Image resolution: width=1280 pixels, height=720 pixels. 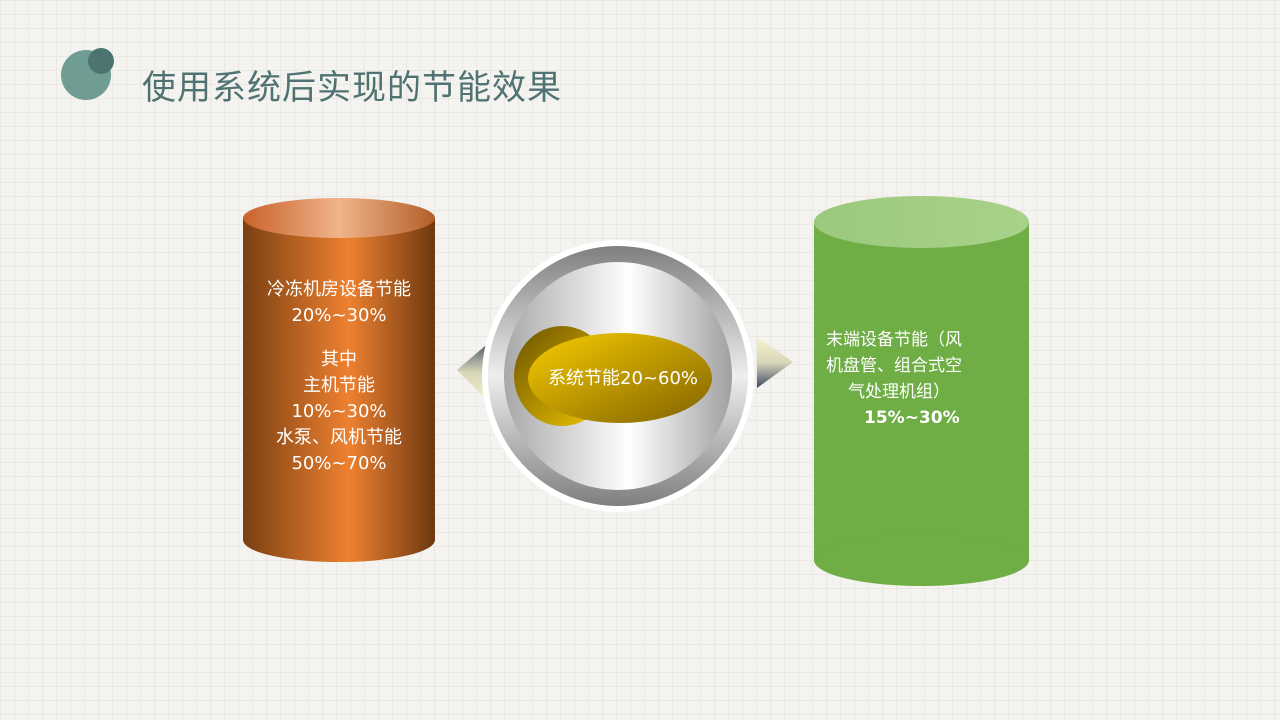 What do you see at coordinates (339, 385) in the screenshot?
I see `left-item1-label: 主机节能` at bounding box center [339, 385].